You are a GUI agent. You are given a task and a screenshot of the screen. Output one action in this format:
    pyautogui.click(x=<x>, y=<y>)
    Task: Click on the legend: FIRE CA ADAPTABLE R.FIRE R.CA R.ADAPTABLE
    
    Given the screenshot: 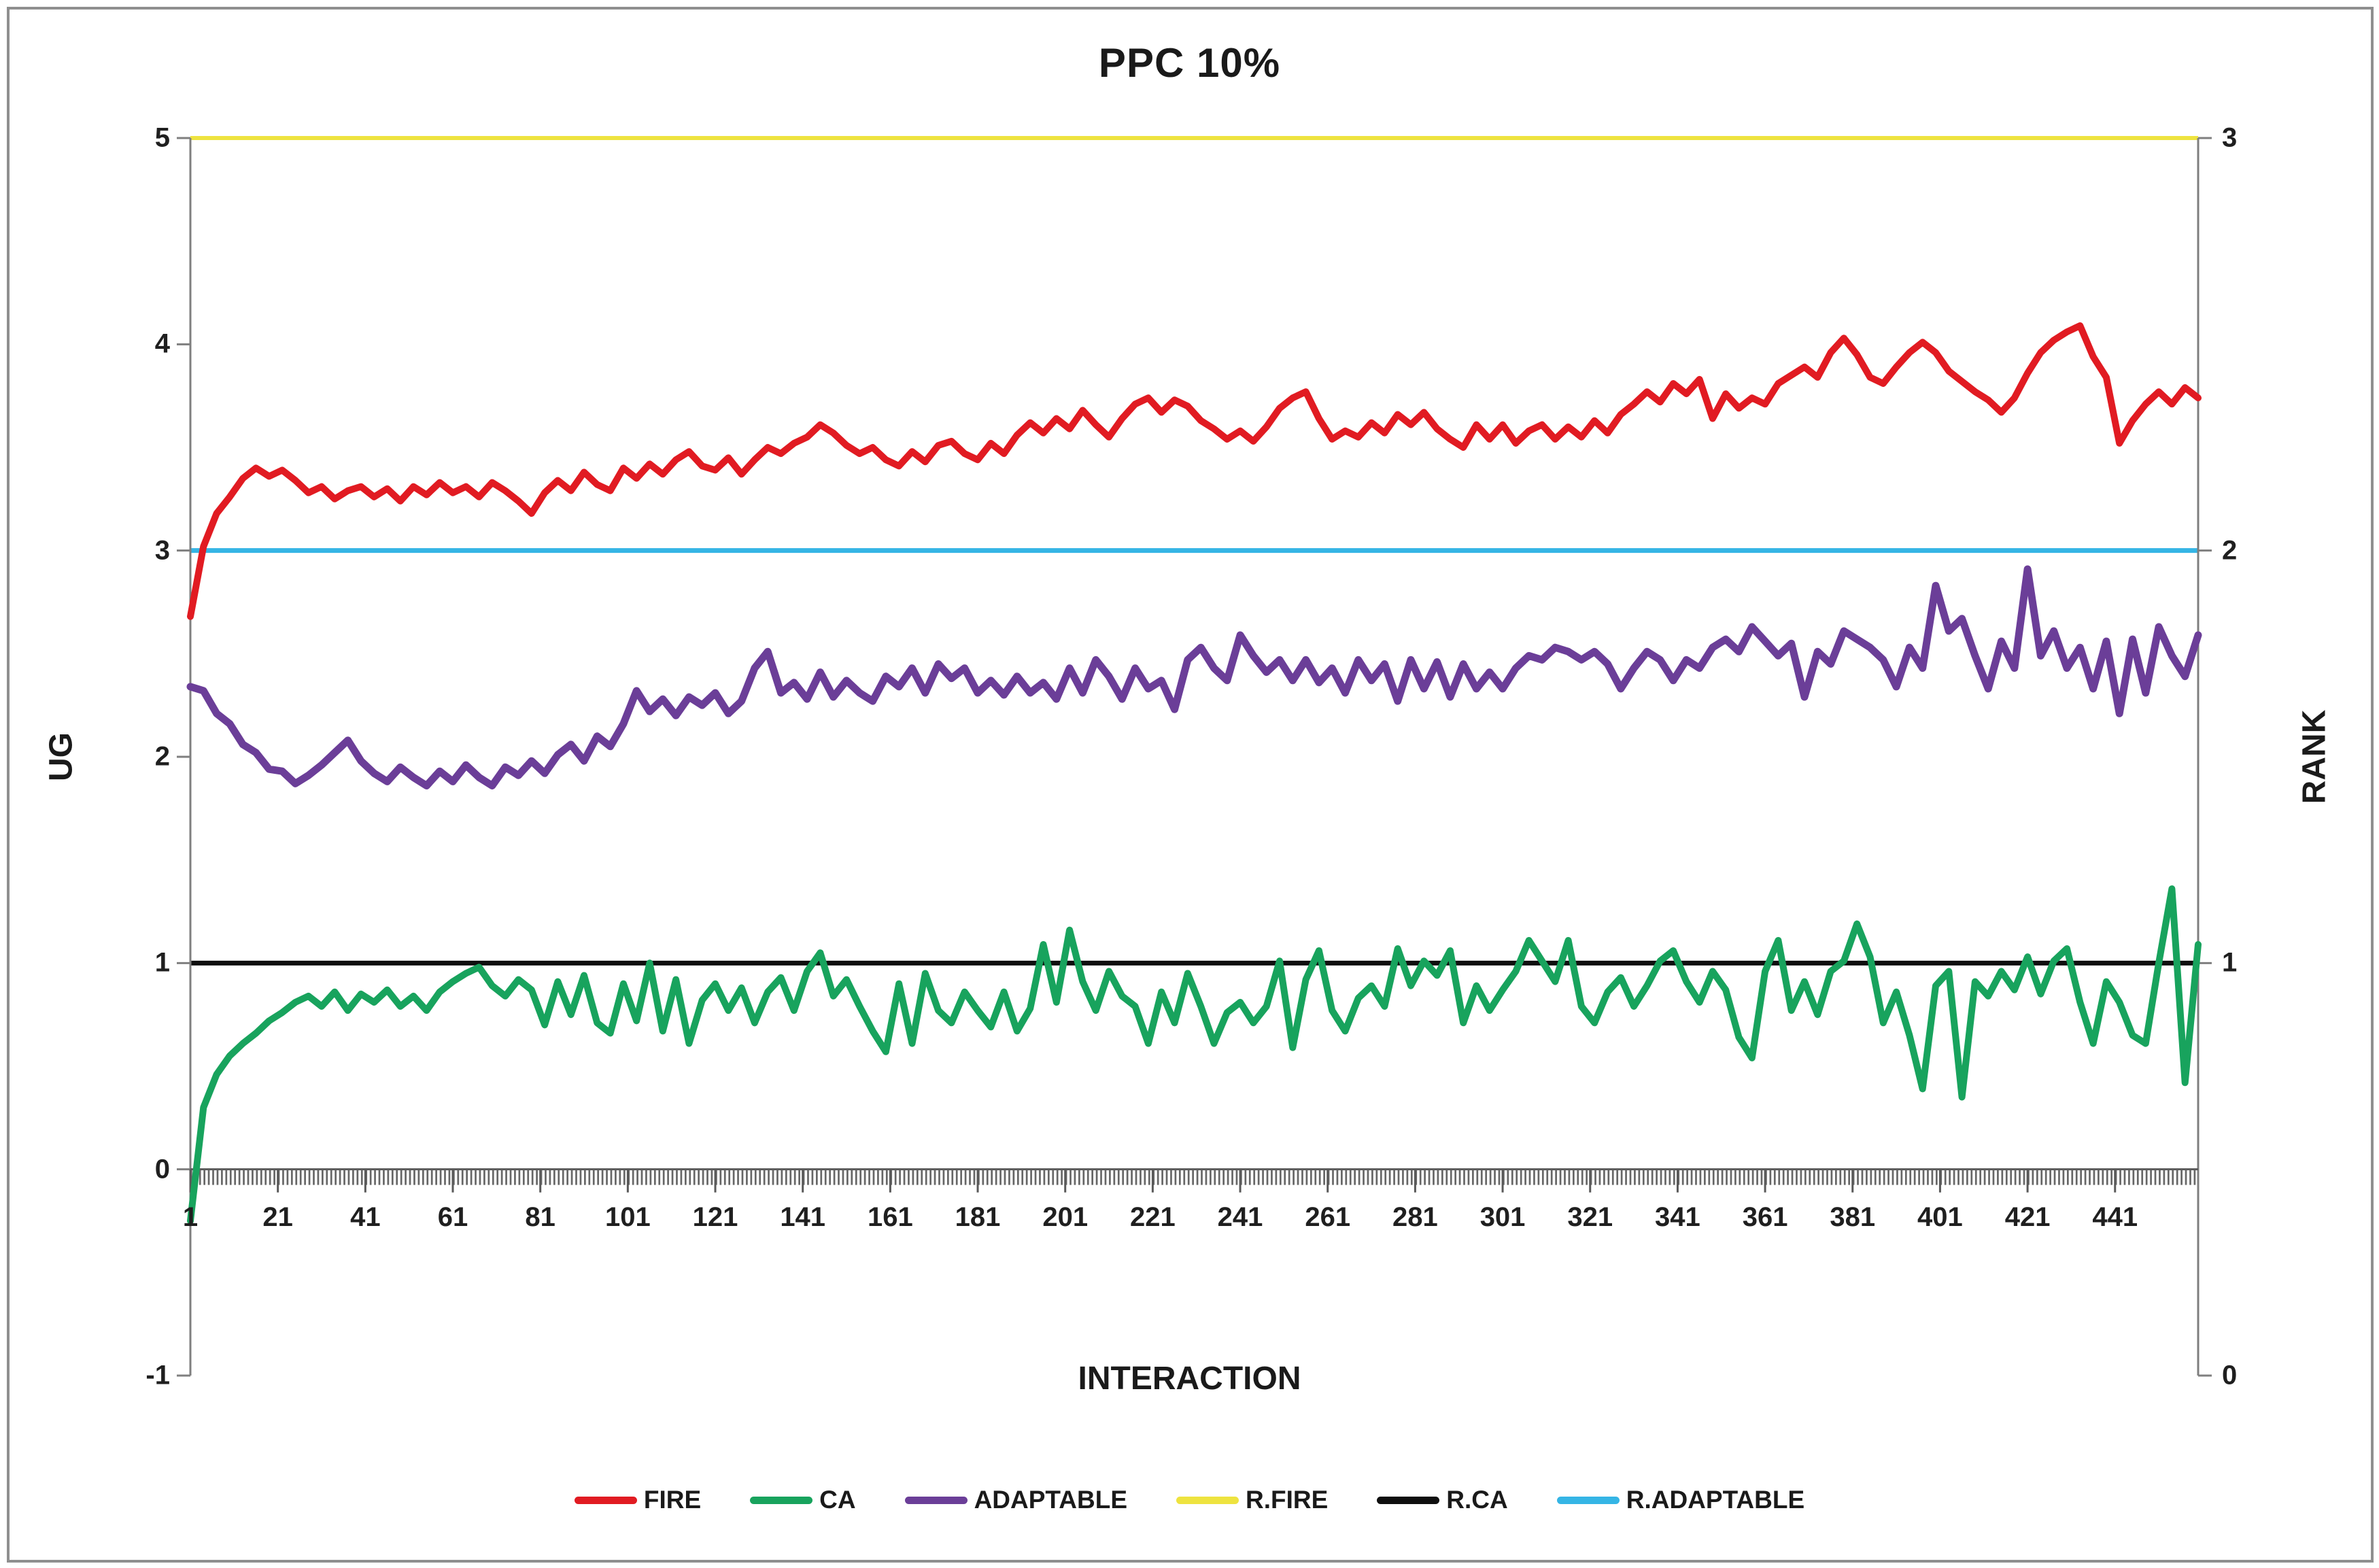 What is the action you would take?
    pyautogui.click(x=1189, y=1500)
    